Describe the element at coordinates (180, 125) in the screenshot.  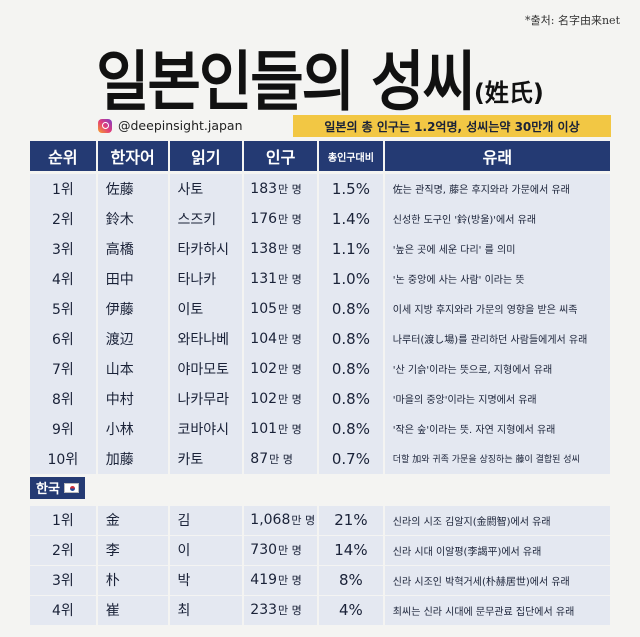
I see `handle-text: @deepinsight.japan` at that location.